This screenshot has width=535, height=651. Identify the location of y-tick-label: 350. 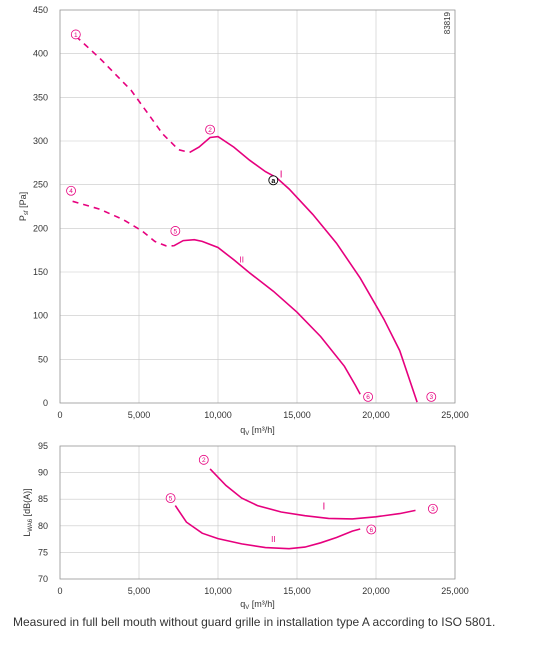
(40, 97).